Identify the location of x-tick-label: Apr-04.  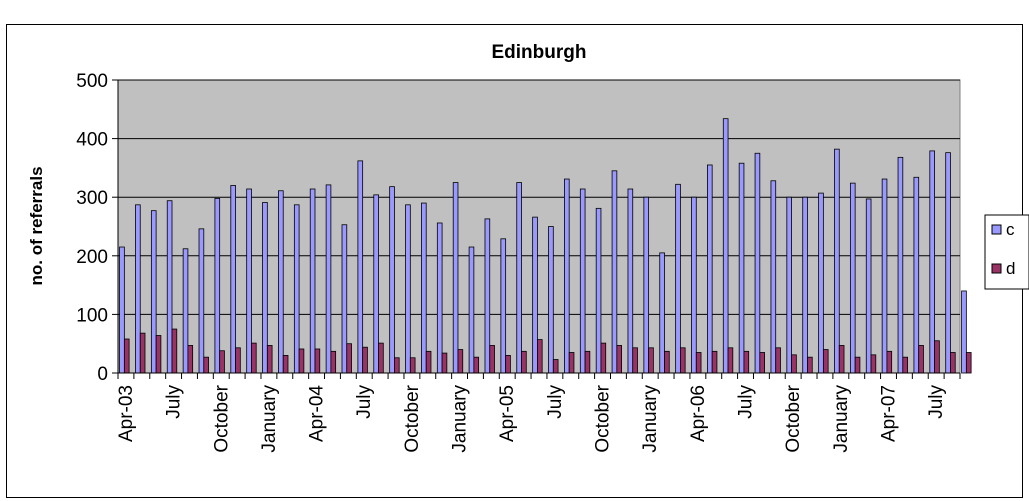
(317, 413).